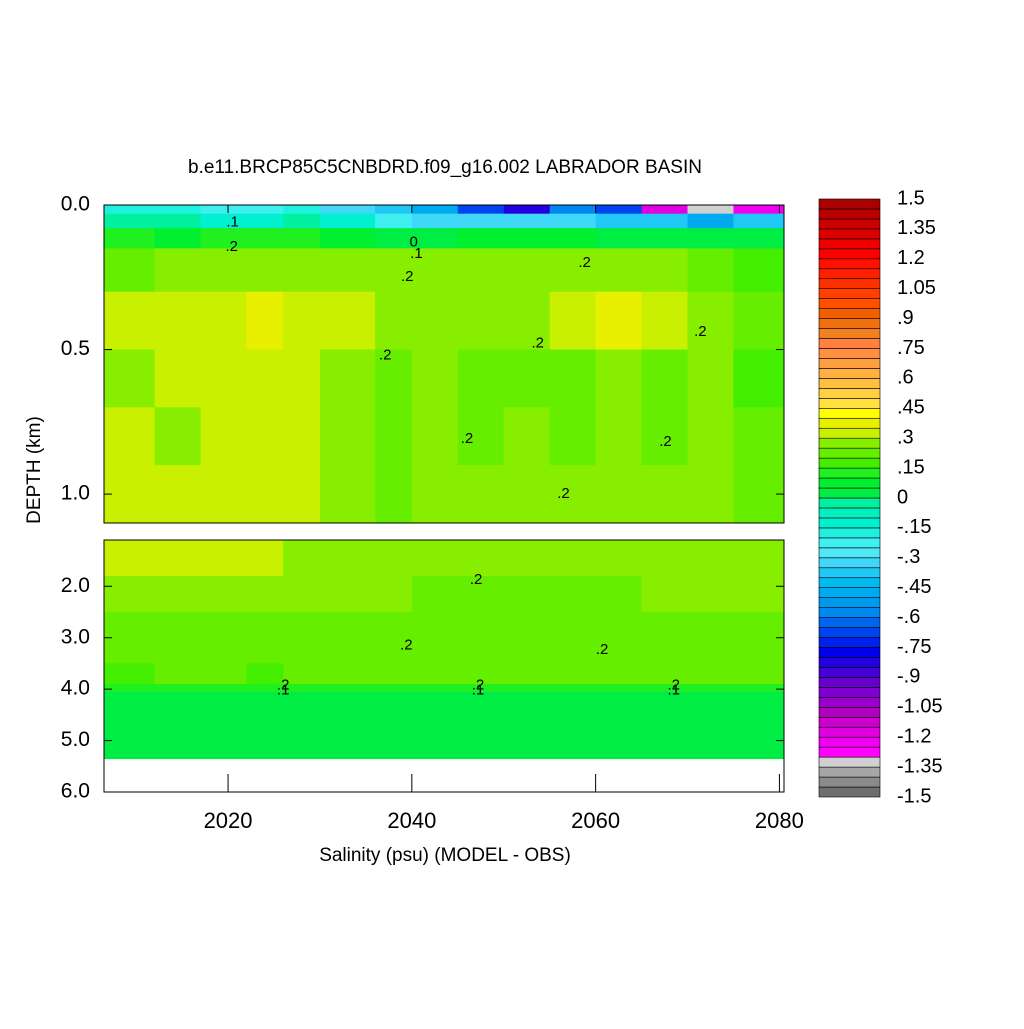 This screenshot has height=1029, width=1024. I want to click on x-axis-label: Salinity (psu) (MODEL - OBS), so click(445, 855).